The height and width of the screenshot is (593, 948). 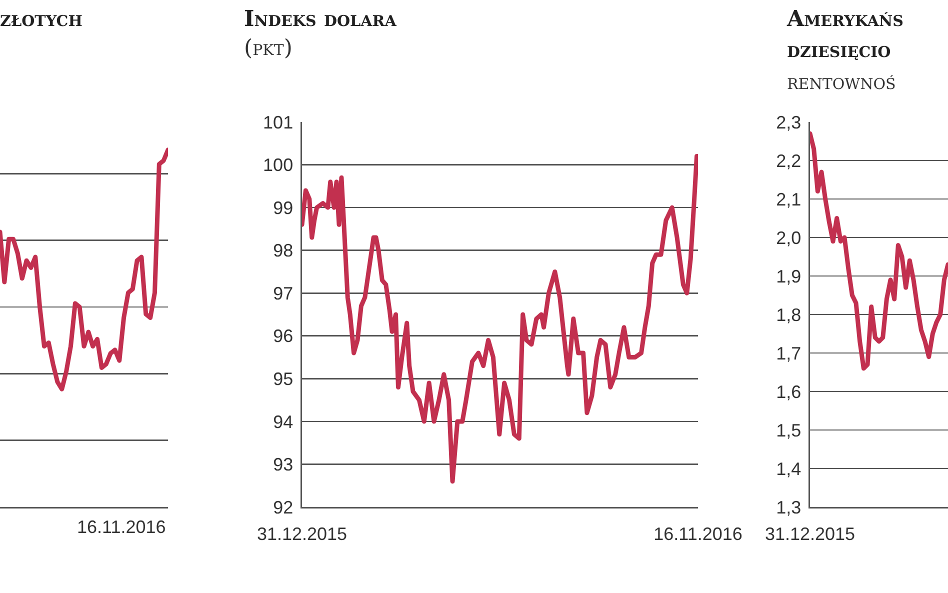 What do you see at coordinates (283, 378) in the screenshot?
I see `y-tick-label: 95` at bounding box center [283, 378].